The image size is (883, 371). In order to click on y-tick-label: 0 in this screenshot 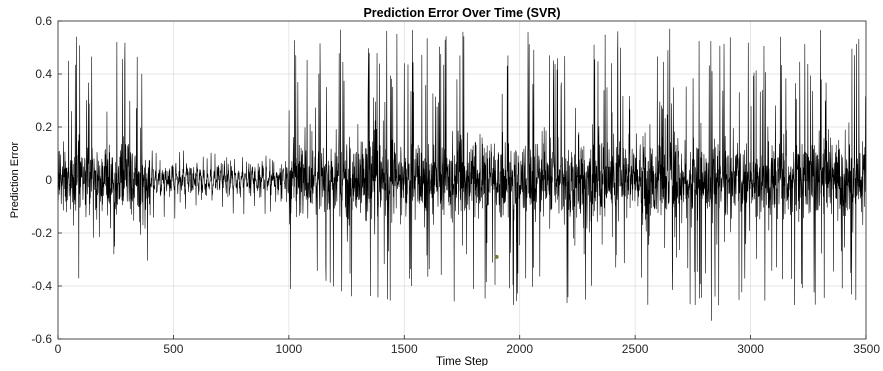, I will do `click(48, 180)`.